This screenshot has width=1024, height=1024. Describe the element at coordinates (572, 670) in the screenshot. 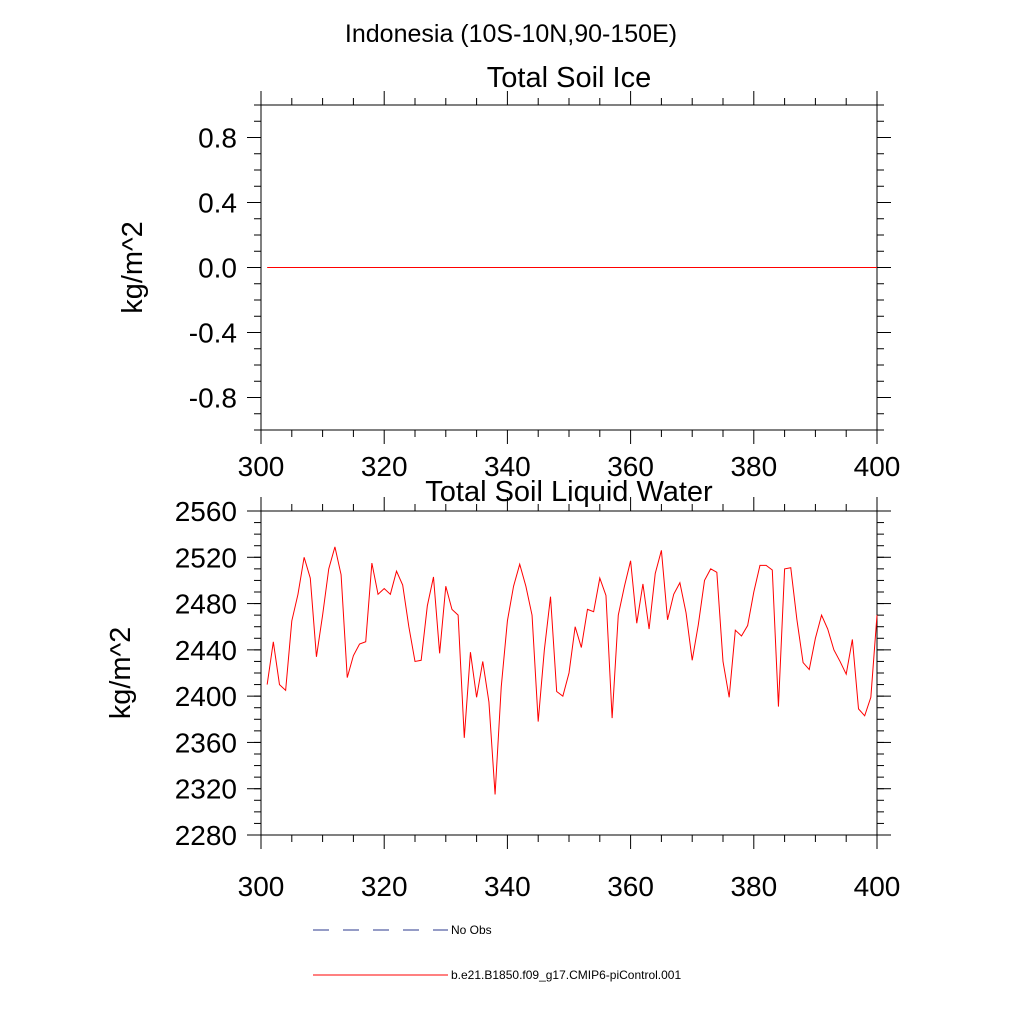

I see `series-line-model-run` at that location.